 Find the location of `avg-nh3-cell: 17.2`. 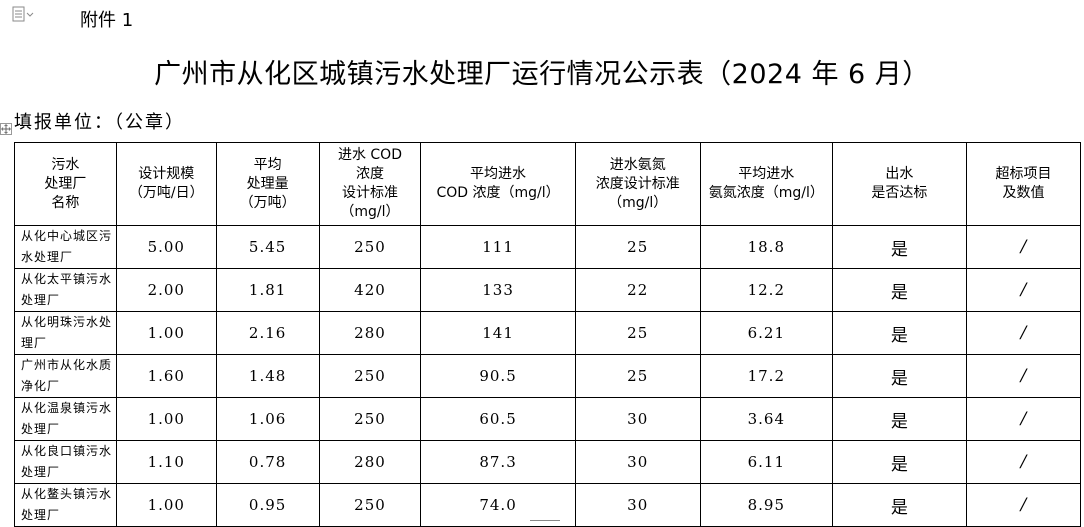

avg-nh3-cell: 17.2 is located at coordinates (766, 376).